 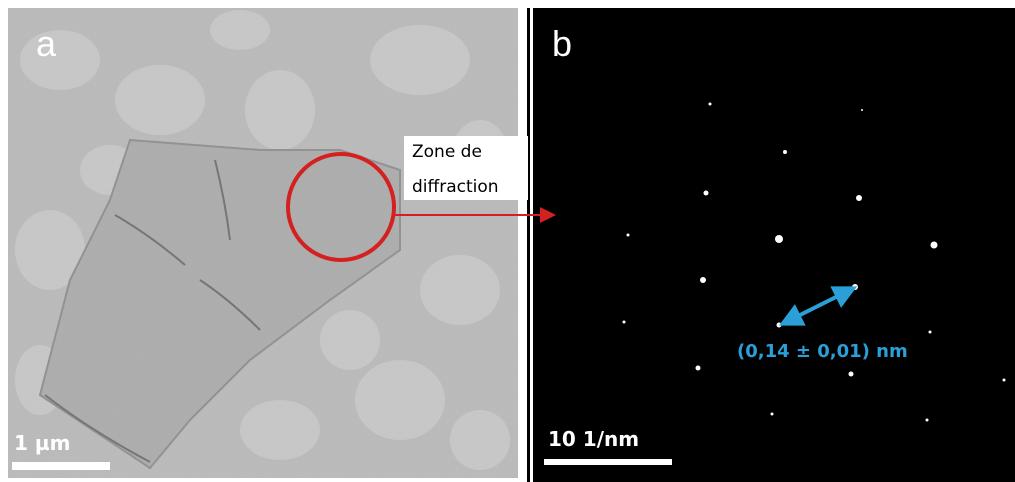 I want to click on panel-label: a, so click(x=46, y=43).